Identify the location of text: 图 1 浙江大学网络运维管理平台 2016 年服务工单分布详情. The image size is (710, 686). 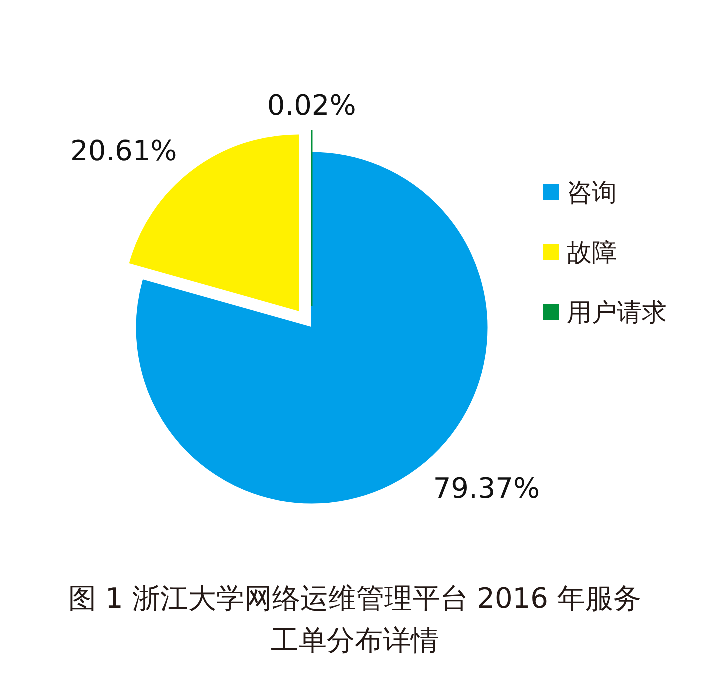
(355, 620).